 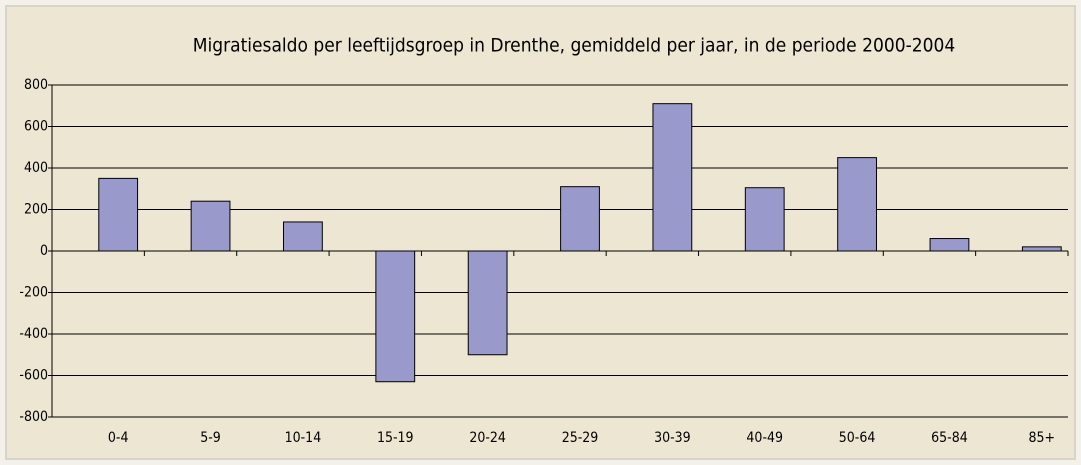 What do you see at coordinates (857, 438) in the screenshot?
I see `x-tick-label: 50-64` at bounding box center [857, 438].